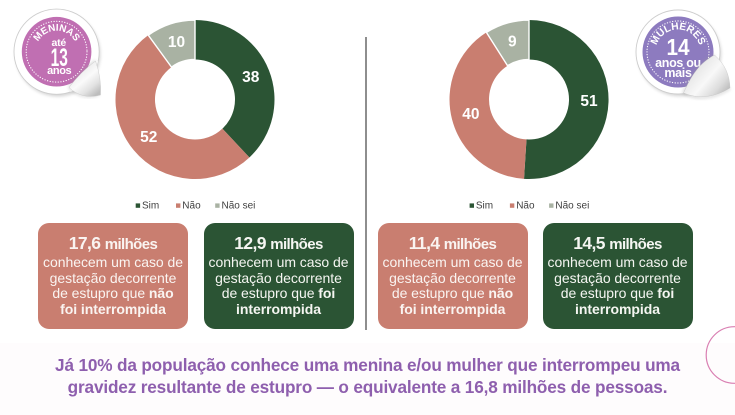  Describe the element at coordinates (678, 73) in the screenshot. I see `svg-text: mais` at that location.